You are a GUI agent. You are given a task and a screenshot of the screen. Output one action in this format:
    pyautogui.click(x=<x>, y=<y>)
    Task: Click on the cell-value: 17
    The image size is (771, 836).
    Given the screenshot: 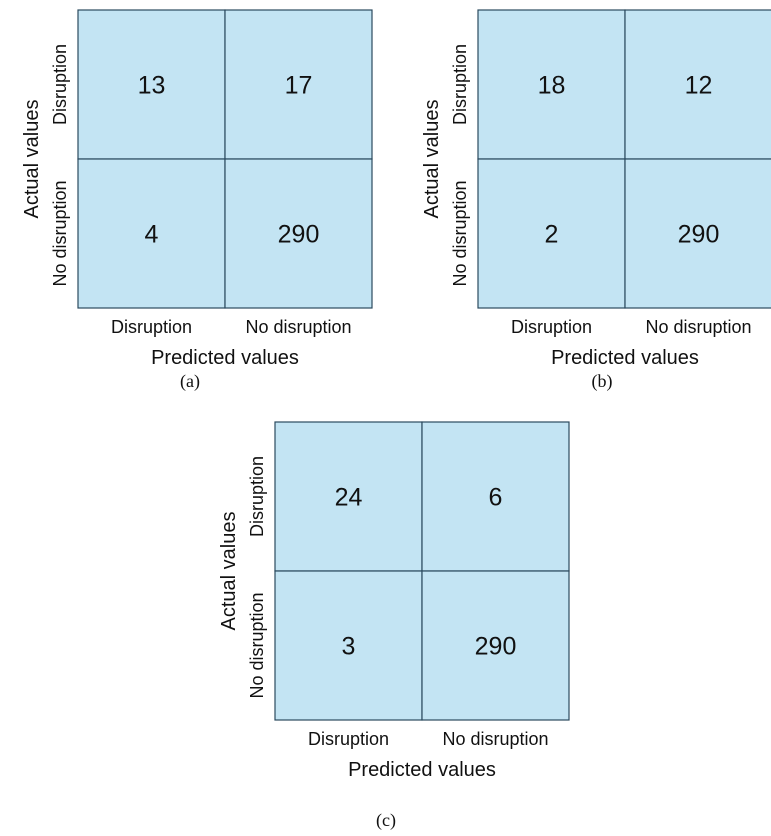 What is the action you would take?
    pyautogui.click(x=299, y=86)
    